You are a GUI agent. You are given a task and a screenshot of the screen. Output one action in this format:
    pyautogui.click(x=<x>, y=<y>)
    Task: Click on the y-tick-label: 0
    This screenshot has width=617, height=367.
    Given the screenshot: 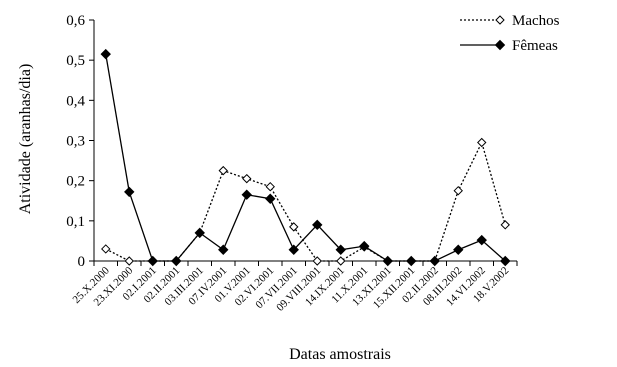 What is the action you would take?
    pyautogui.click(x=82, y=262)
    